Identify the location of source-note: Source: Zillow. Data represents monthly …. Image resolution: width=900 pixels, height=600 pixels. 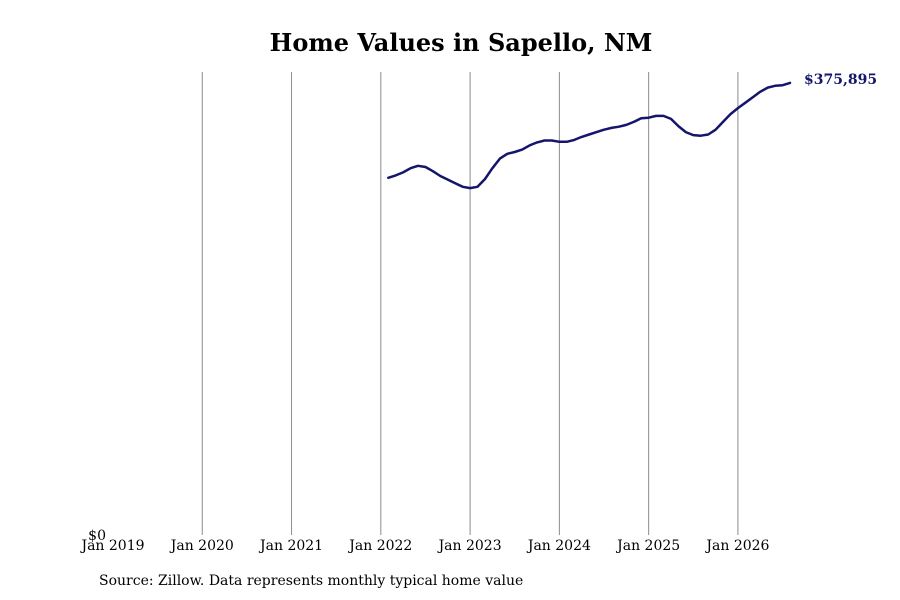
(311, 581).